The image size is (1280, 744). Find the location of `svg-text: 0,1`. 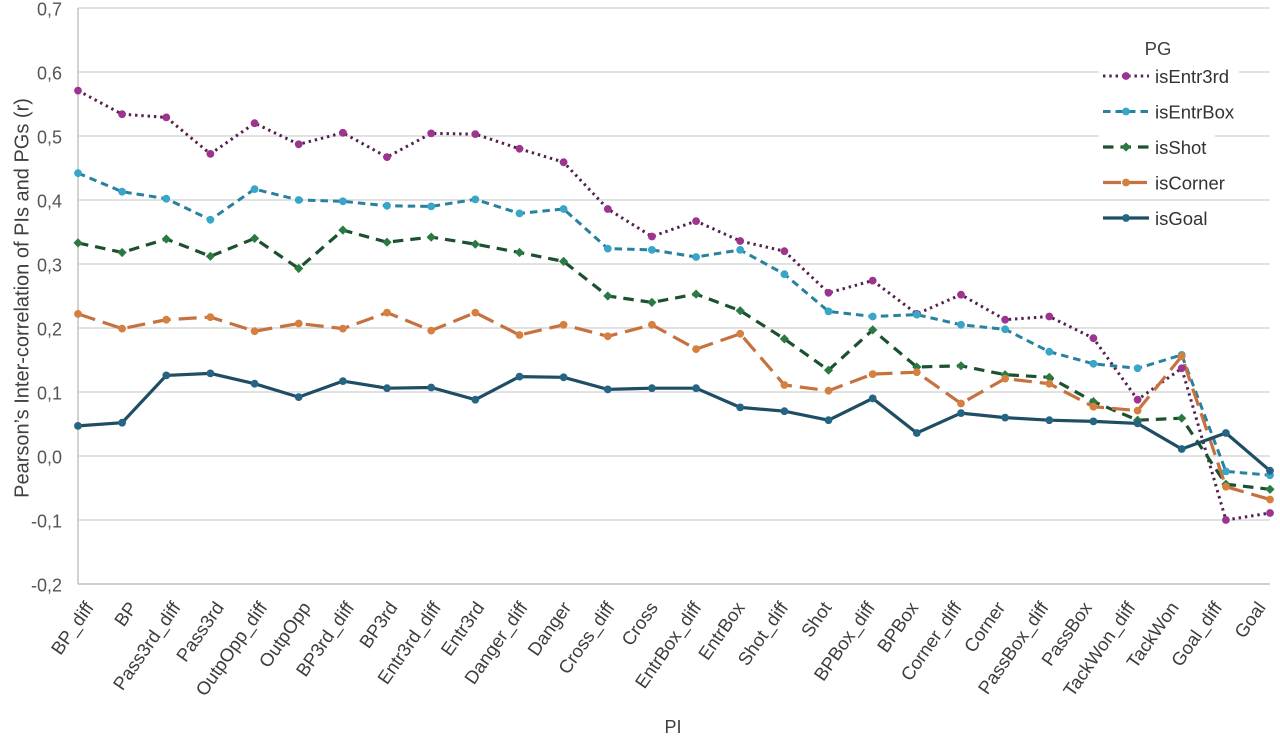

svg-text: 0,1 is located at coordinates (49, 394).